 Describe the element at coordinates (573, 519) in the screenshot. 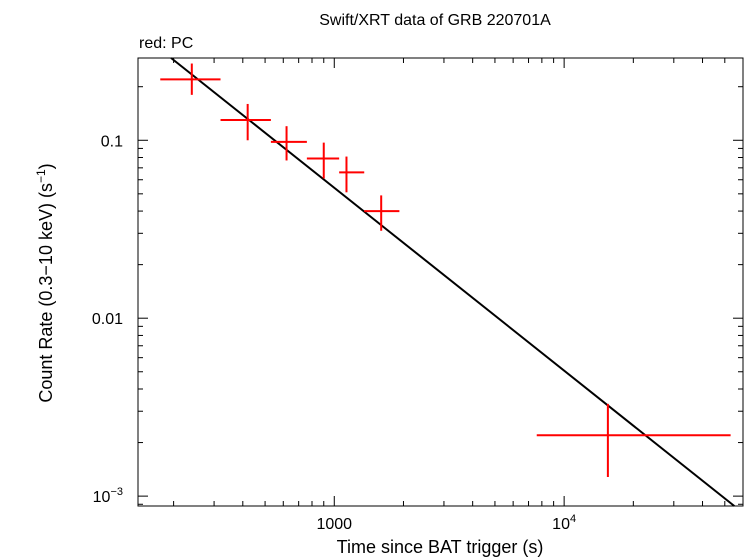

I see `x-tick-label-exponent: 4` at that location.